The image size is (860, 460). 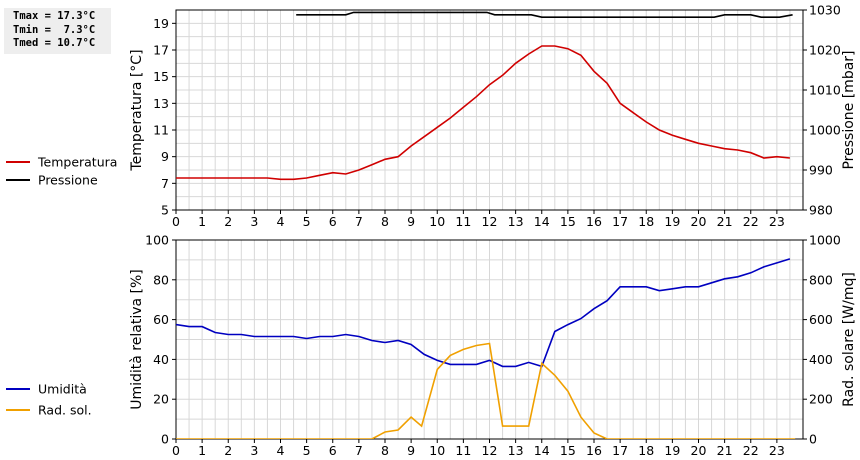 What do you see at coordinates (821, 210) in the screenshot?
I see `y2-tick-label: 980` at bounding box center [821, 210].